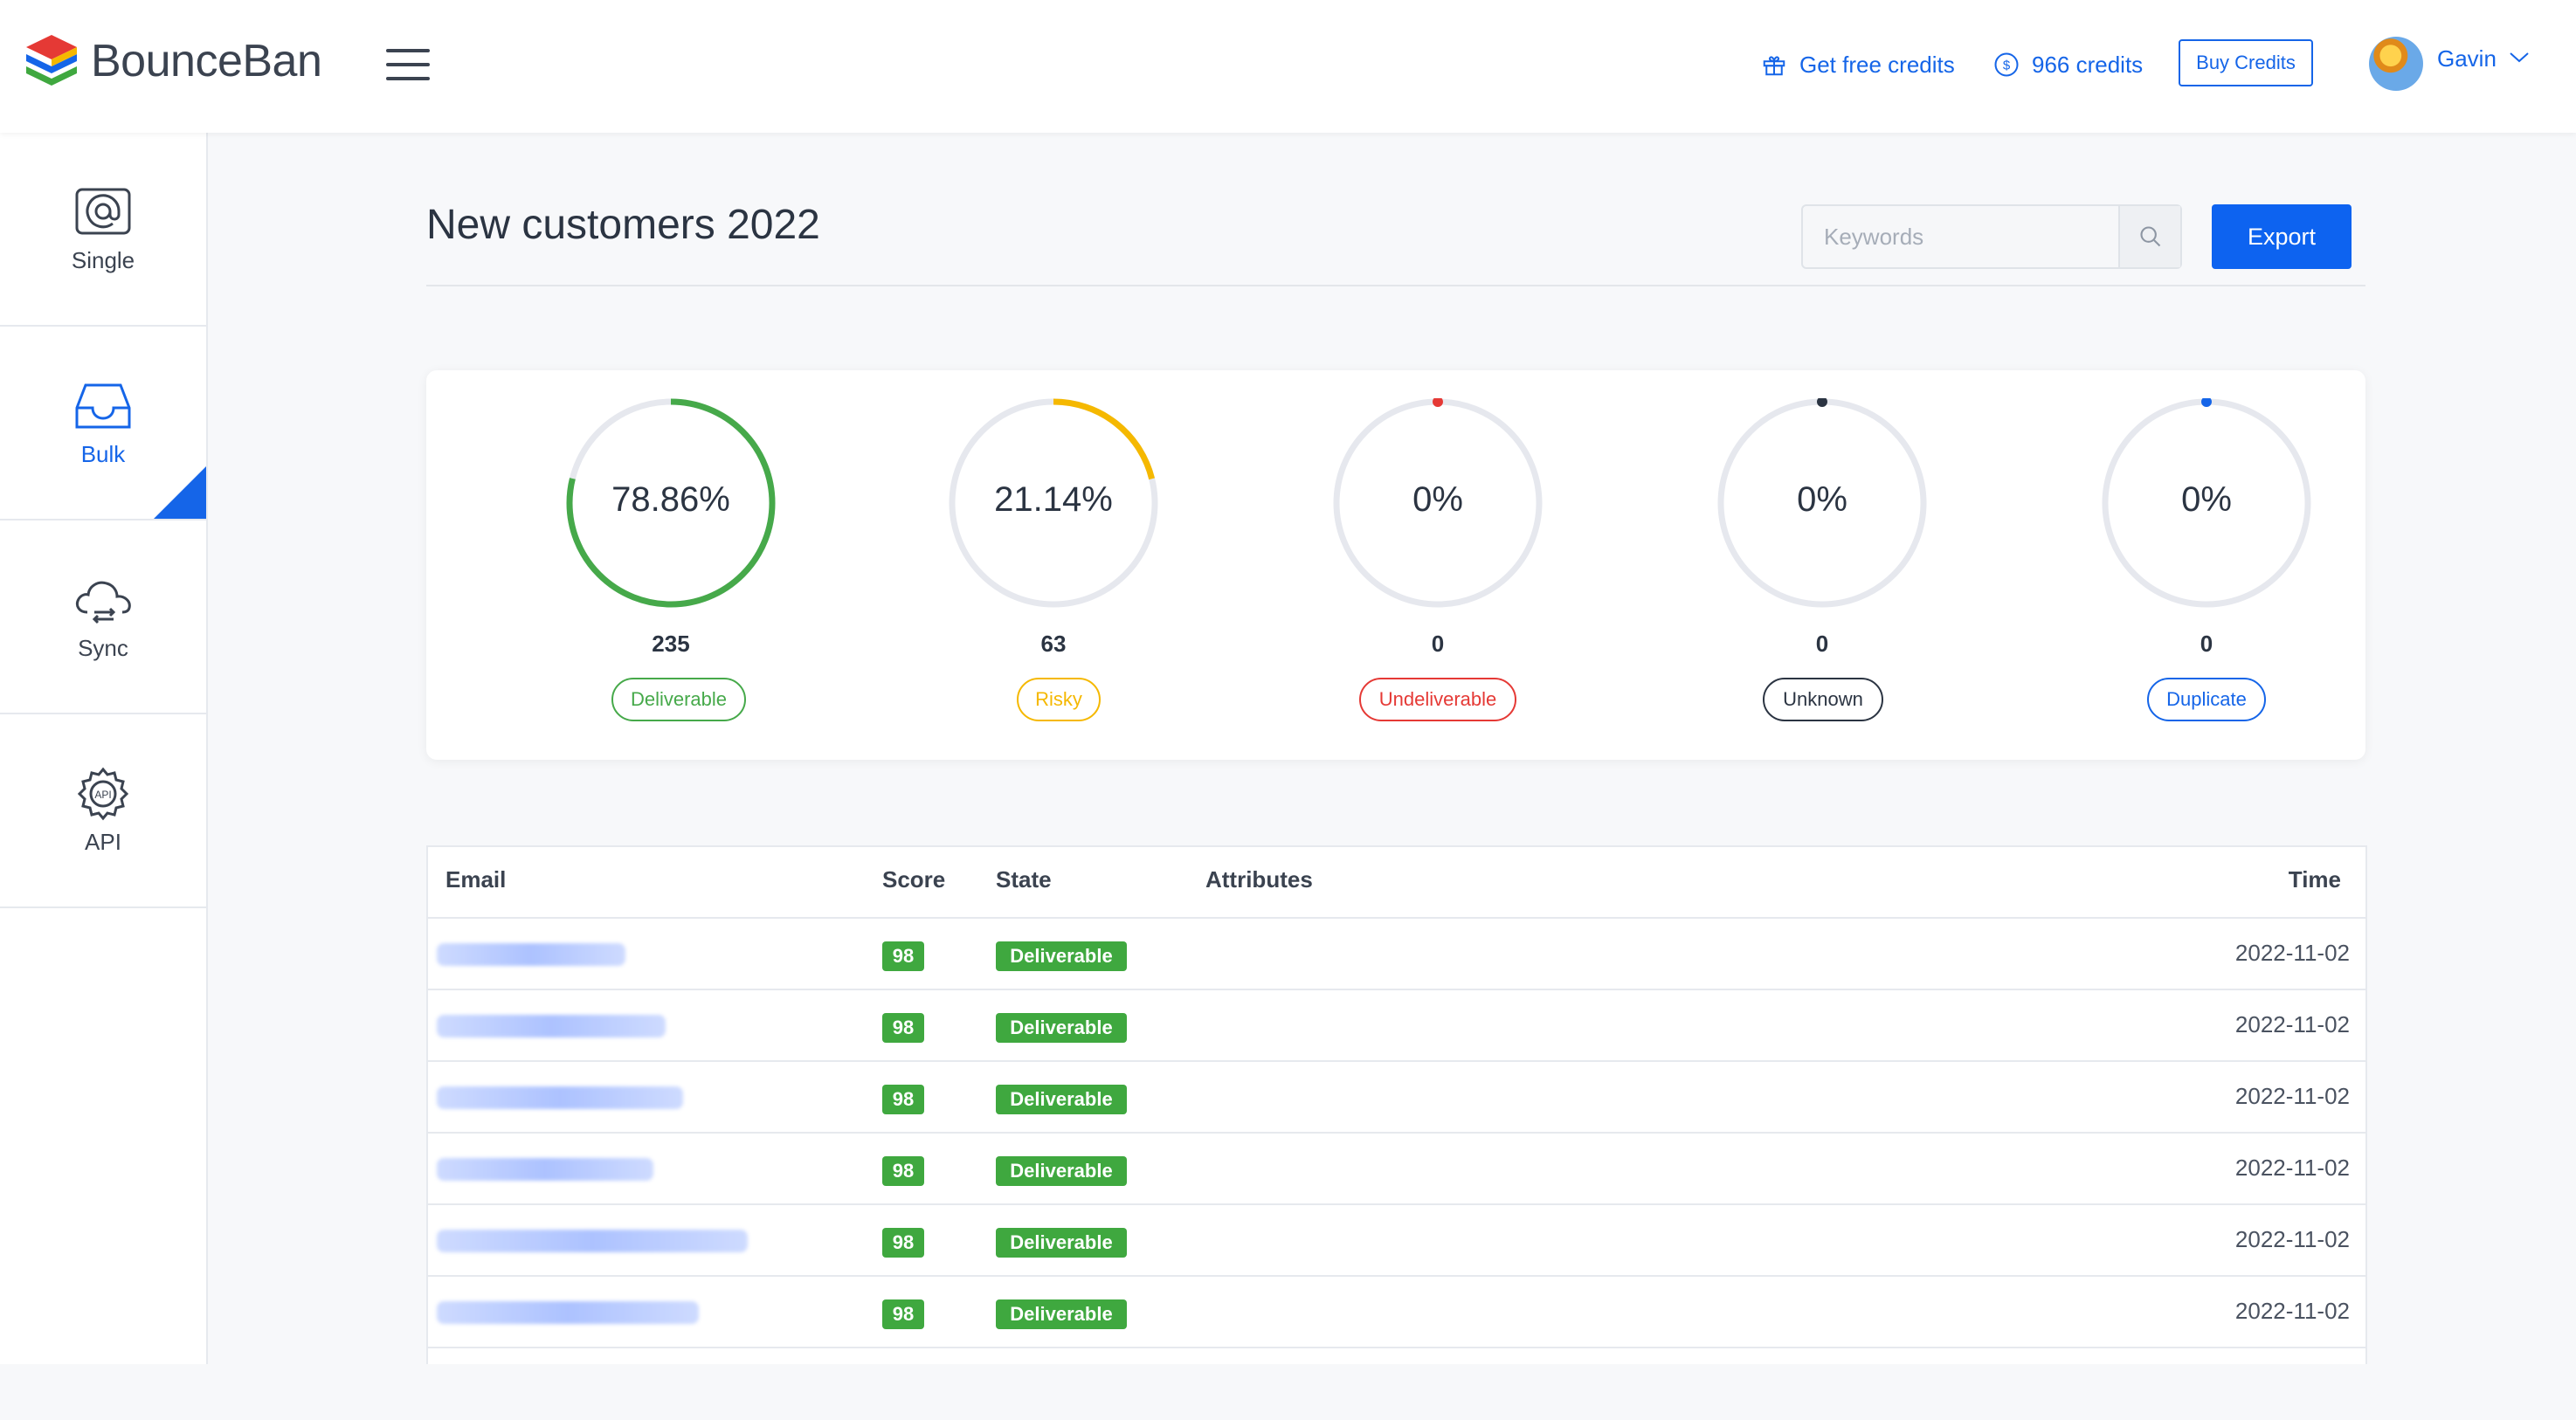 The width and height of the screenshot is (2576, 1420). Describe the element at coordinates (2206, 500) in the screenshot. I see `duplicate-percent: 0%` at that location.